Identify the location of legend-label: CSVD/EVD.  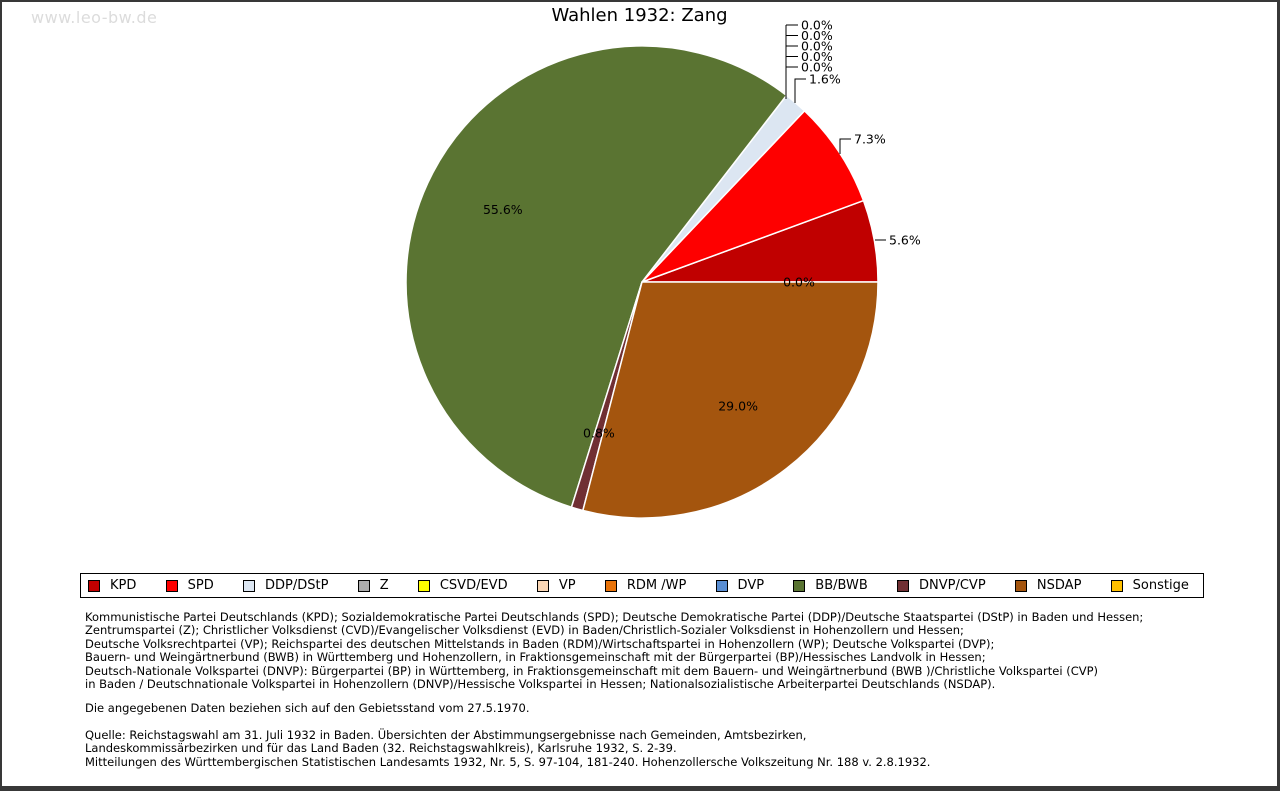
(473, 585).